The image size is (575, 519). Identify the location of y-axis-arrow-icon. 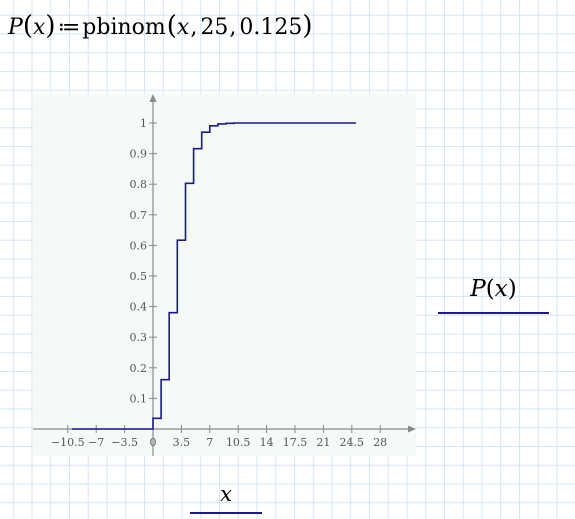
(153, 98).